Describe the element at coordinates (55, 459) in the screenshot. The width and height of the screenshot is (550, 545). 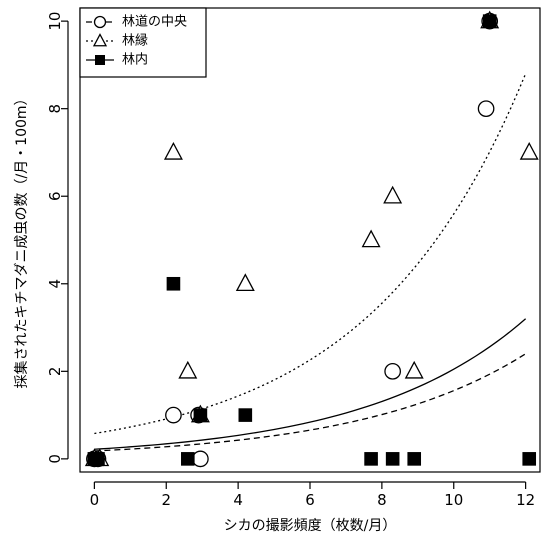
I see `y-tick-label: 0` at that location.